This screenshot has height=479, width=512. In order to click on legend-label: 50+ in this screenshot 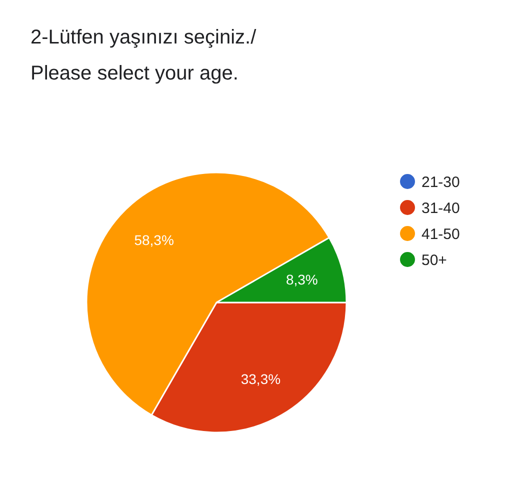, I will do `click(435, 260)`.